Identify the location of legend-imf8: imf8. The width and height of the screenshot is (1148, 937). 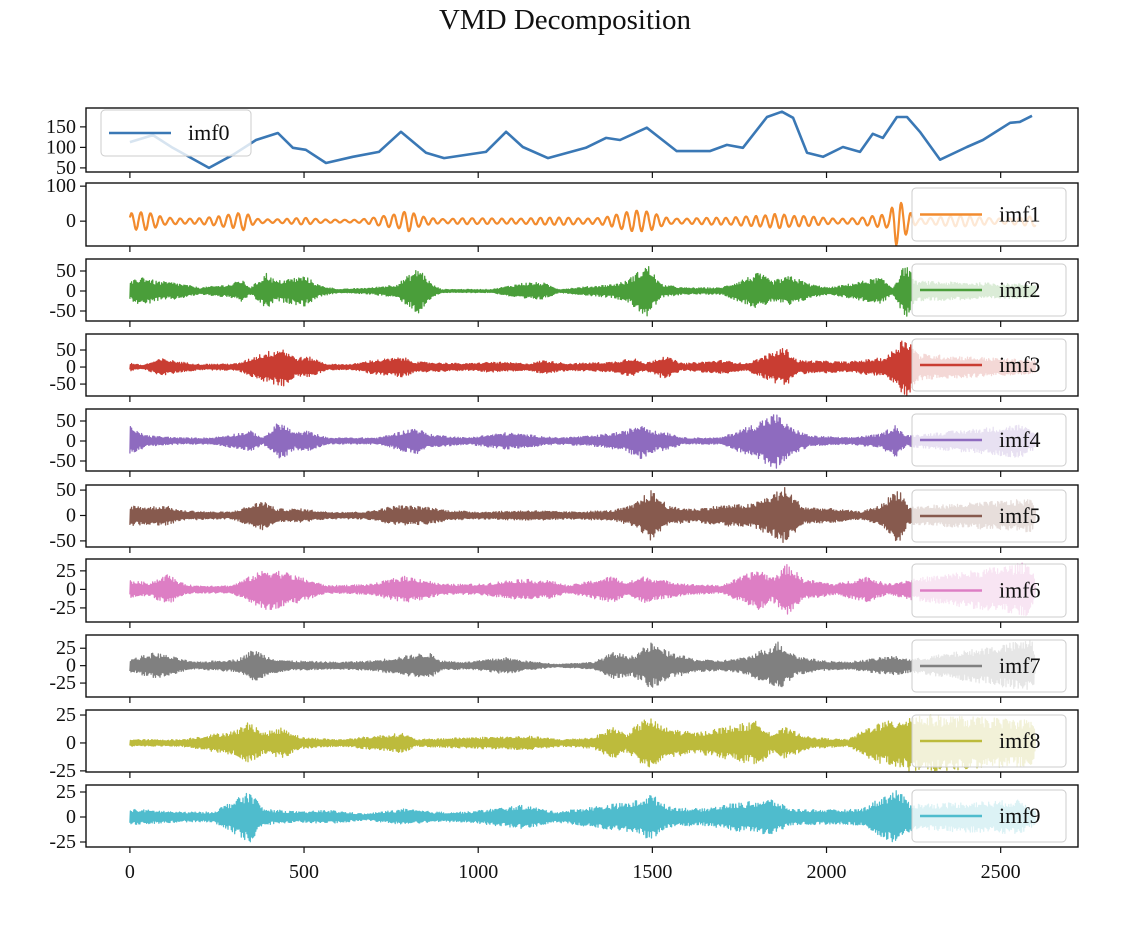
(989, 741).